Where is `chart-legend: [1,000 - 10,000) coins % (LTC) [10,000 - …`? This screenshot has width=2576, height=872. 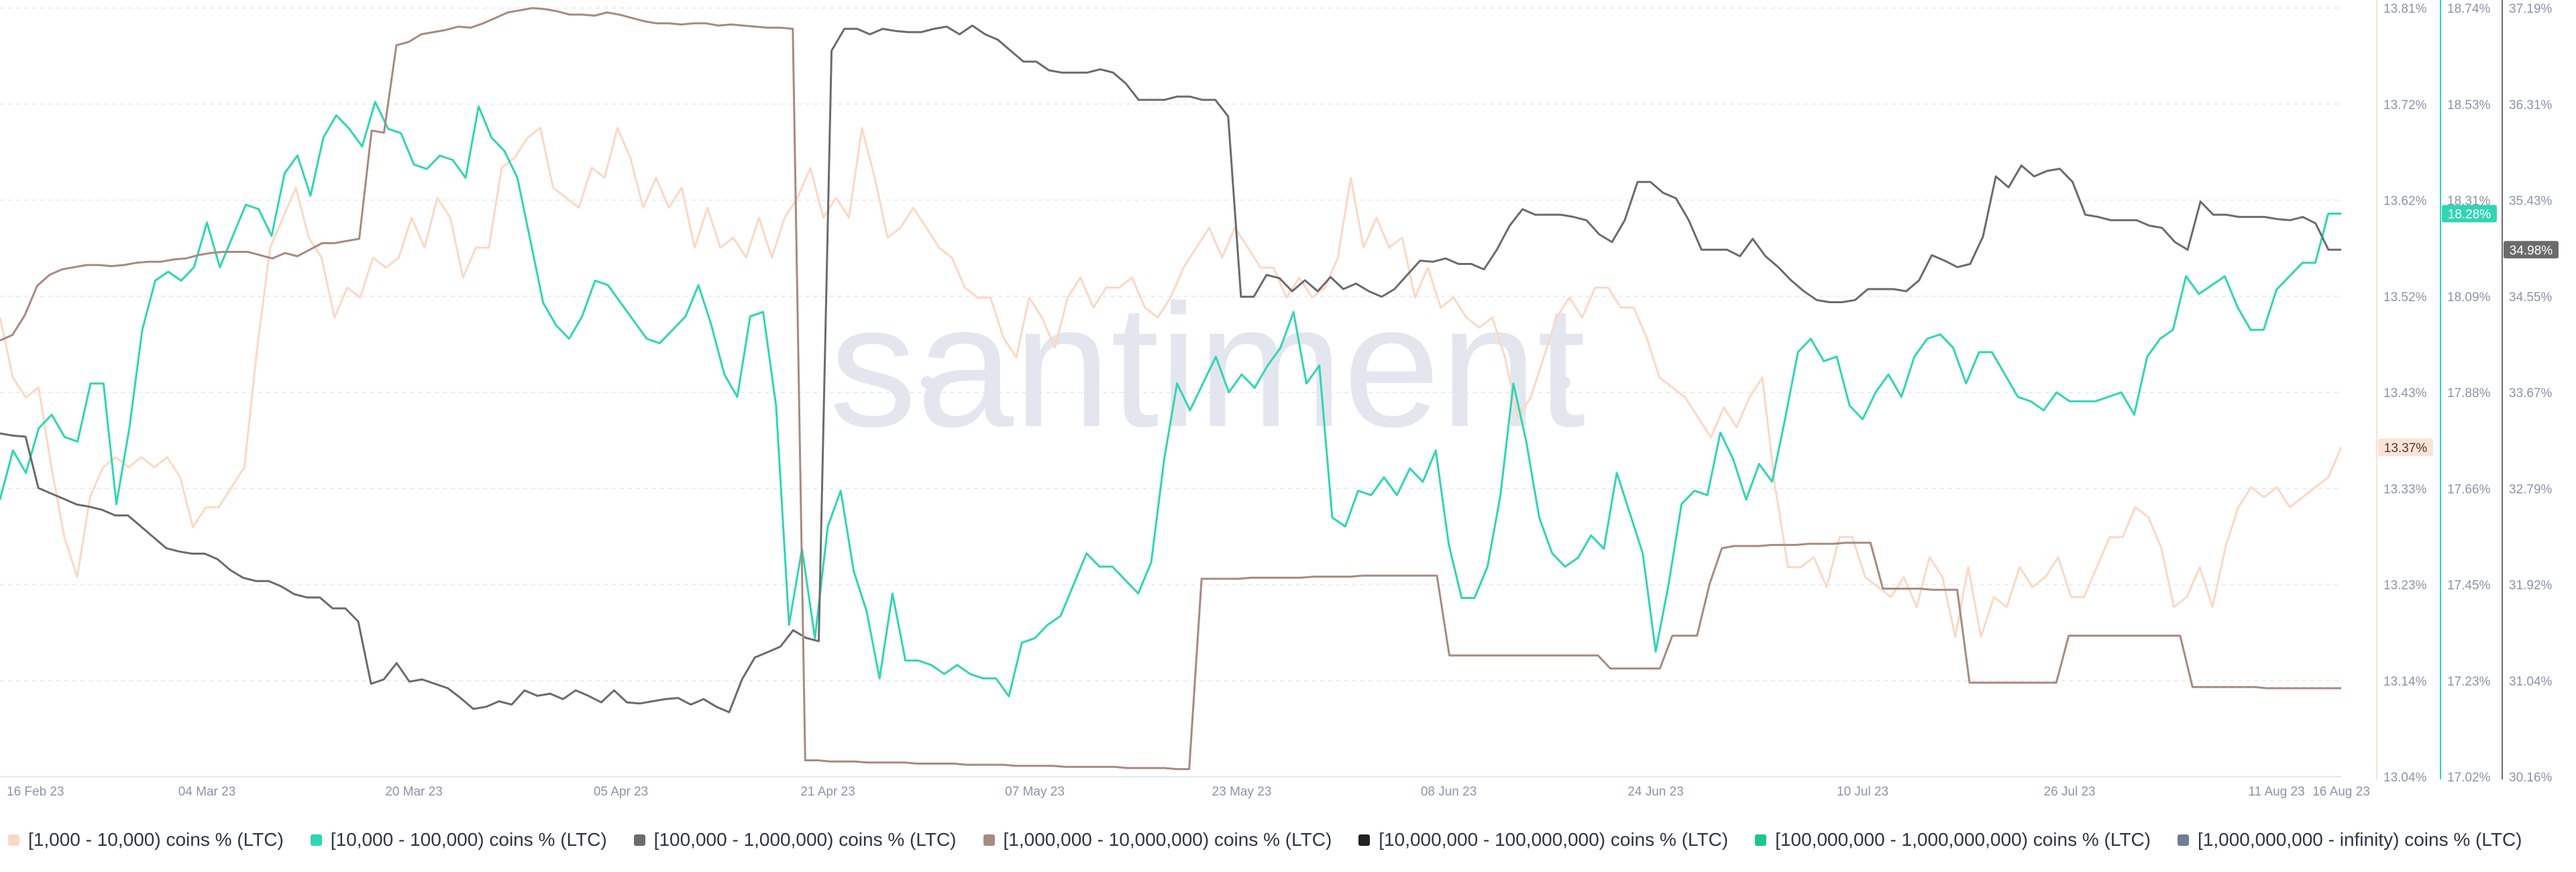 chart-legend: [1,000 - 10,000) coins % (LTC) [10,000 - … is located at coordinates (1278, 839).